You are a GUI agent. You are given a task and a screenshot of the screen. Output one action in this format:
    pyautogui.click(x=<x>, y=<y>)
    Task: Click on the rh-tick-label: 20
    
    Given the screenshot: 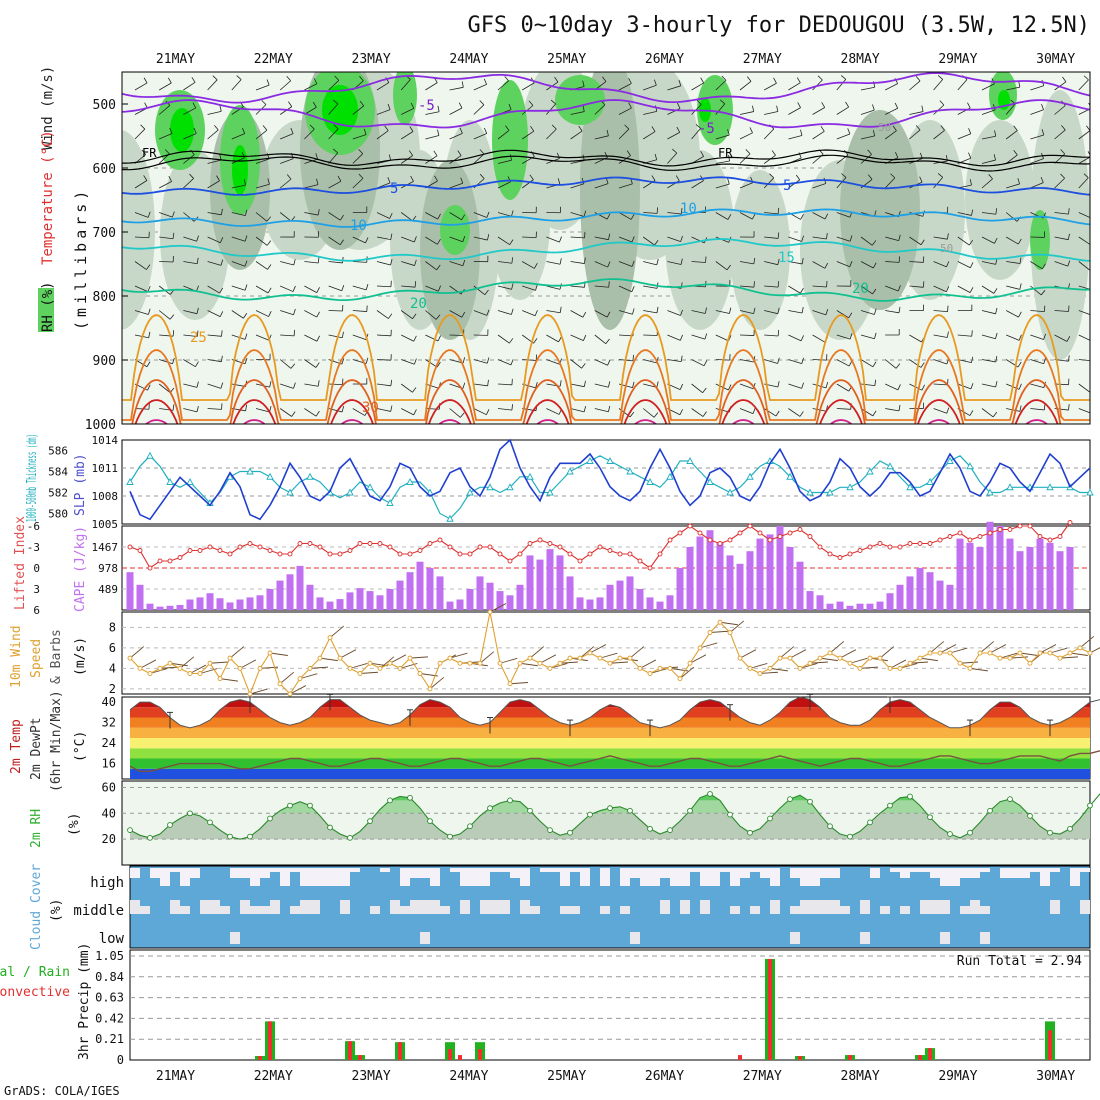 What is the action you would take?
    pyautogui.click(x=109, y=839)
    